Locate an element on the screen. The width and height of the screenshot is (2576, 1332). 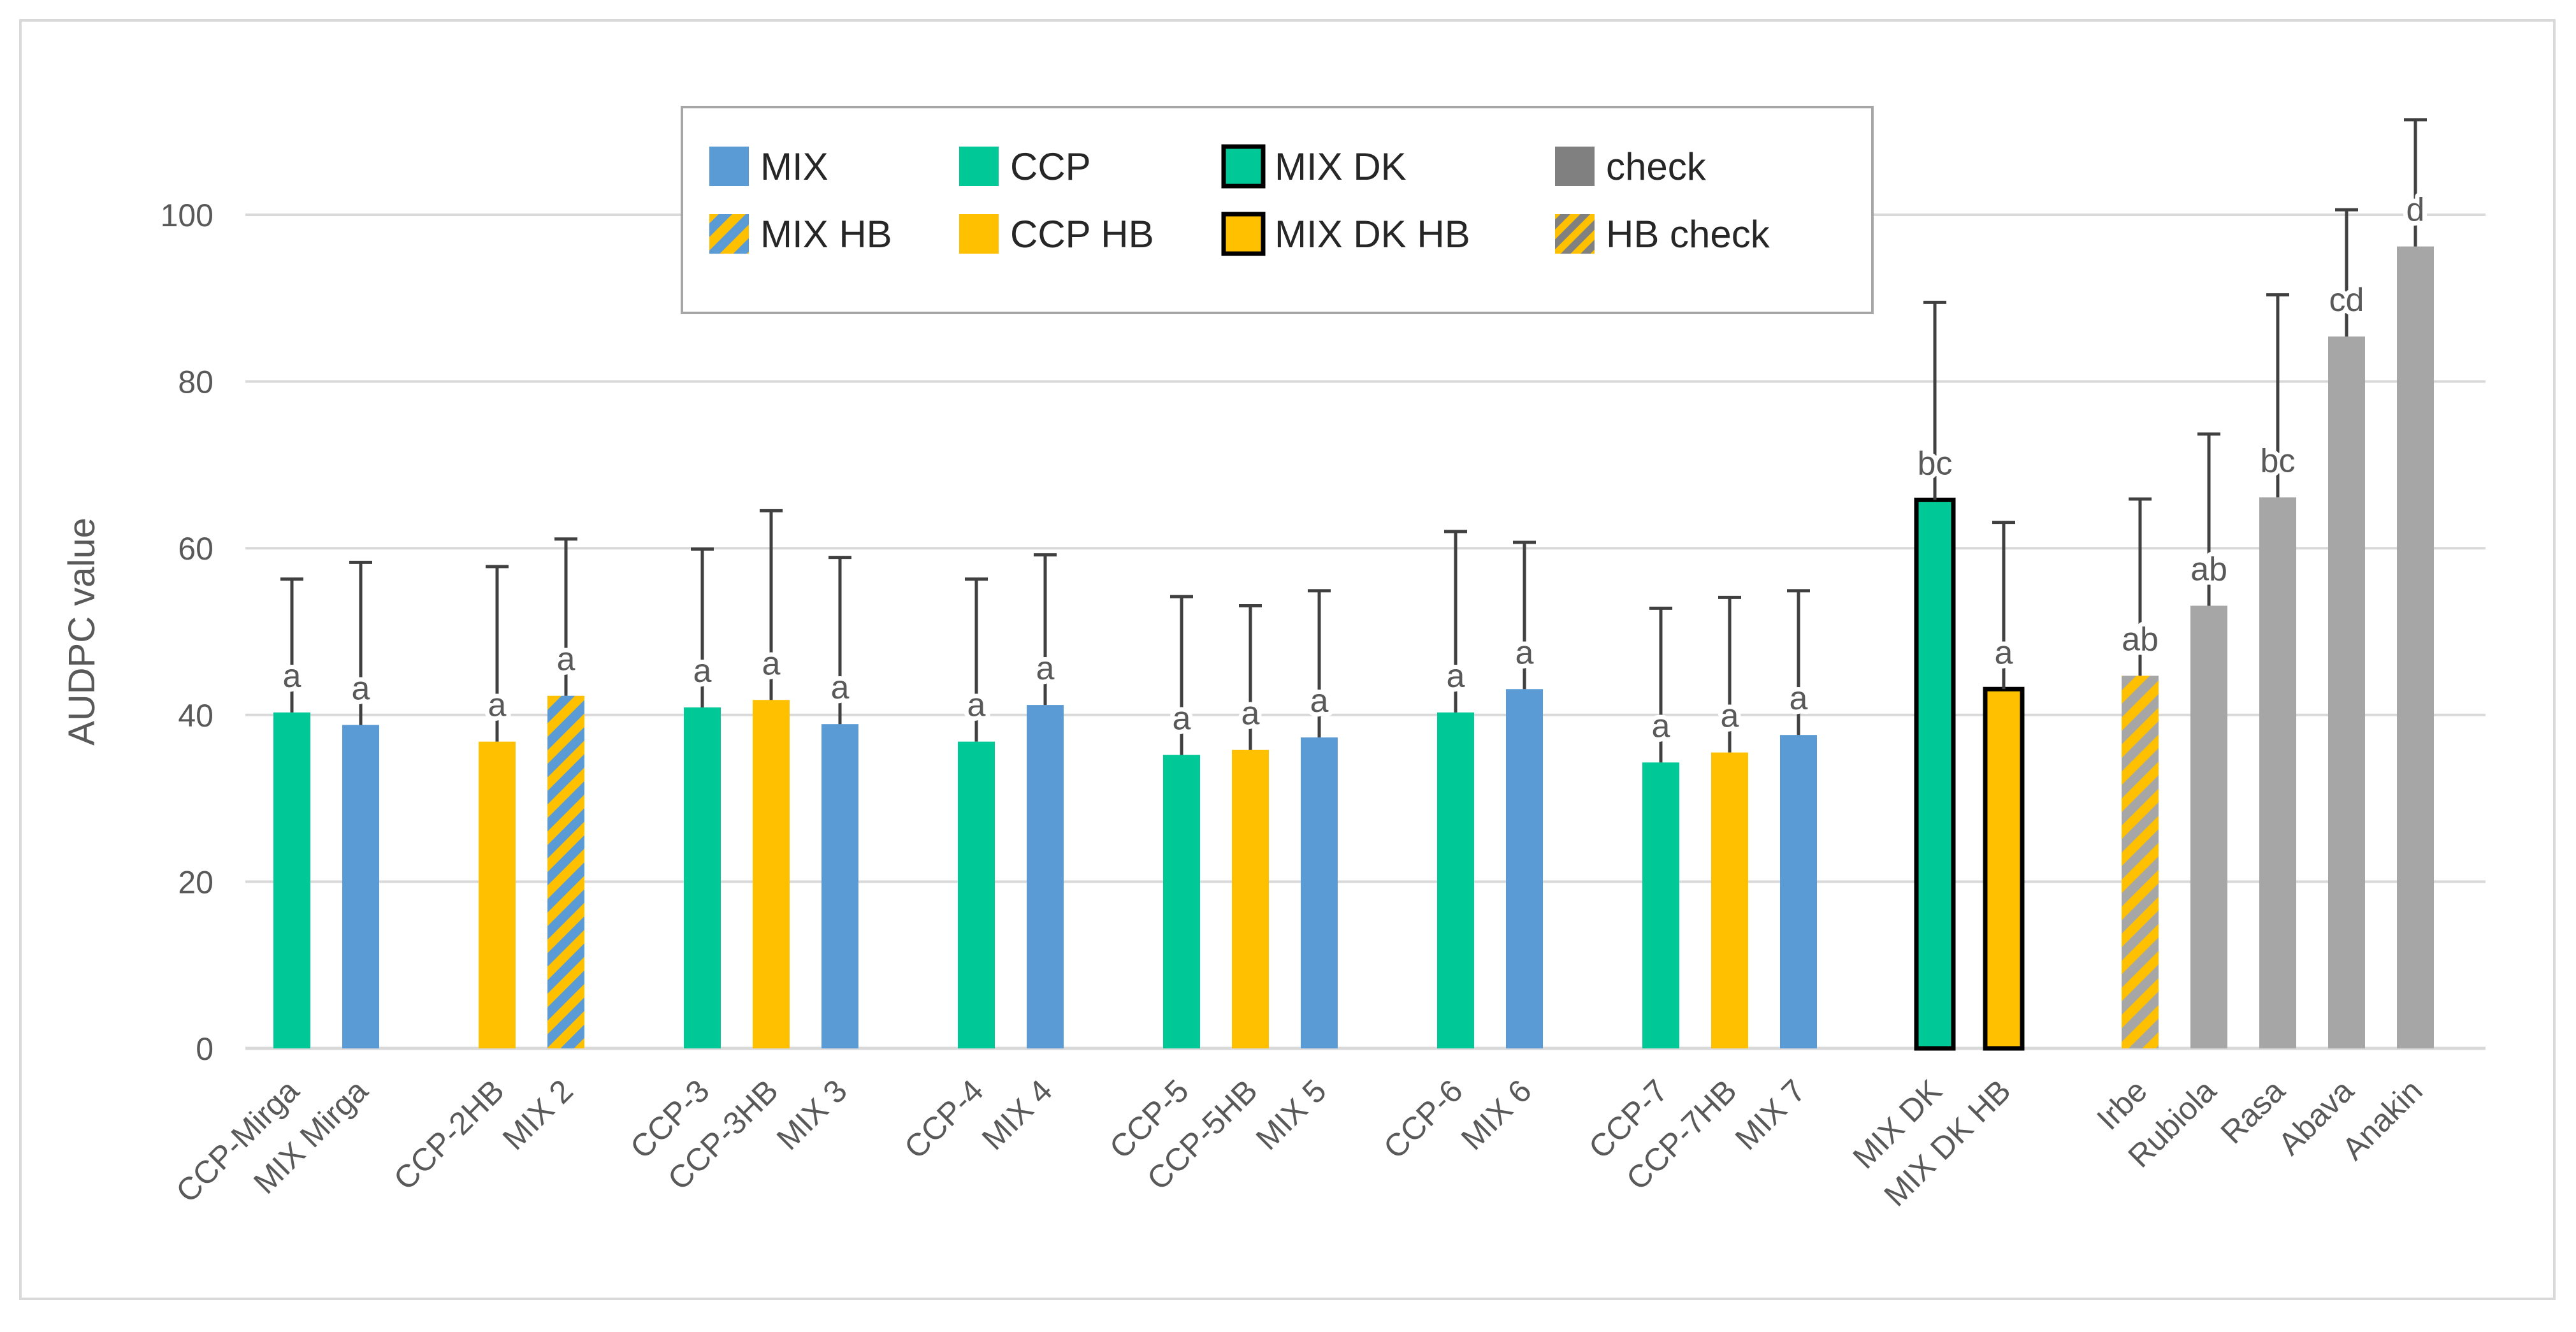
x-label-ccp-4: CCP-4 is located at coordinates (943, 1119).